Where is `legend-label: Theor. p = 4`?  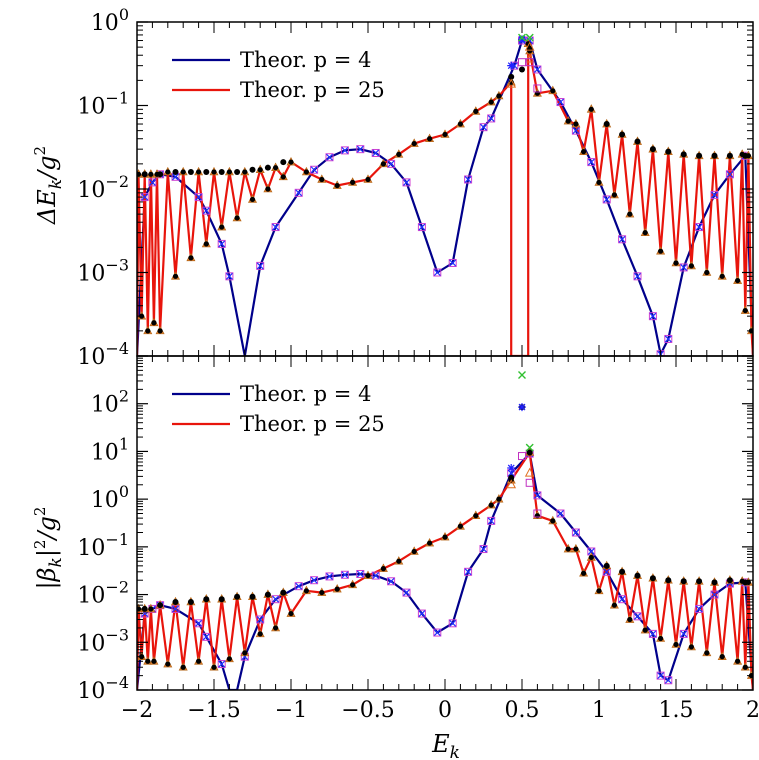
legend-label: Theor. p = 4 is located at coordinates (305, 394).